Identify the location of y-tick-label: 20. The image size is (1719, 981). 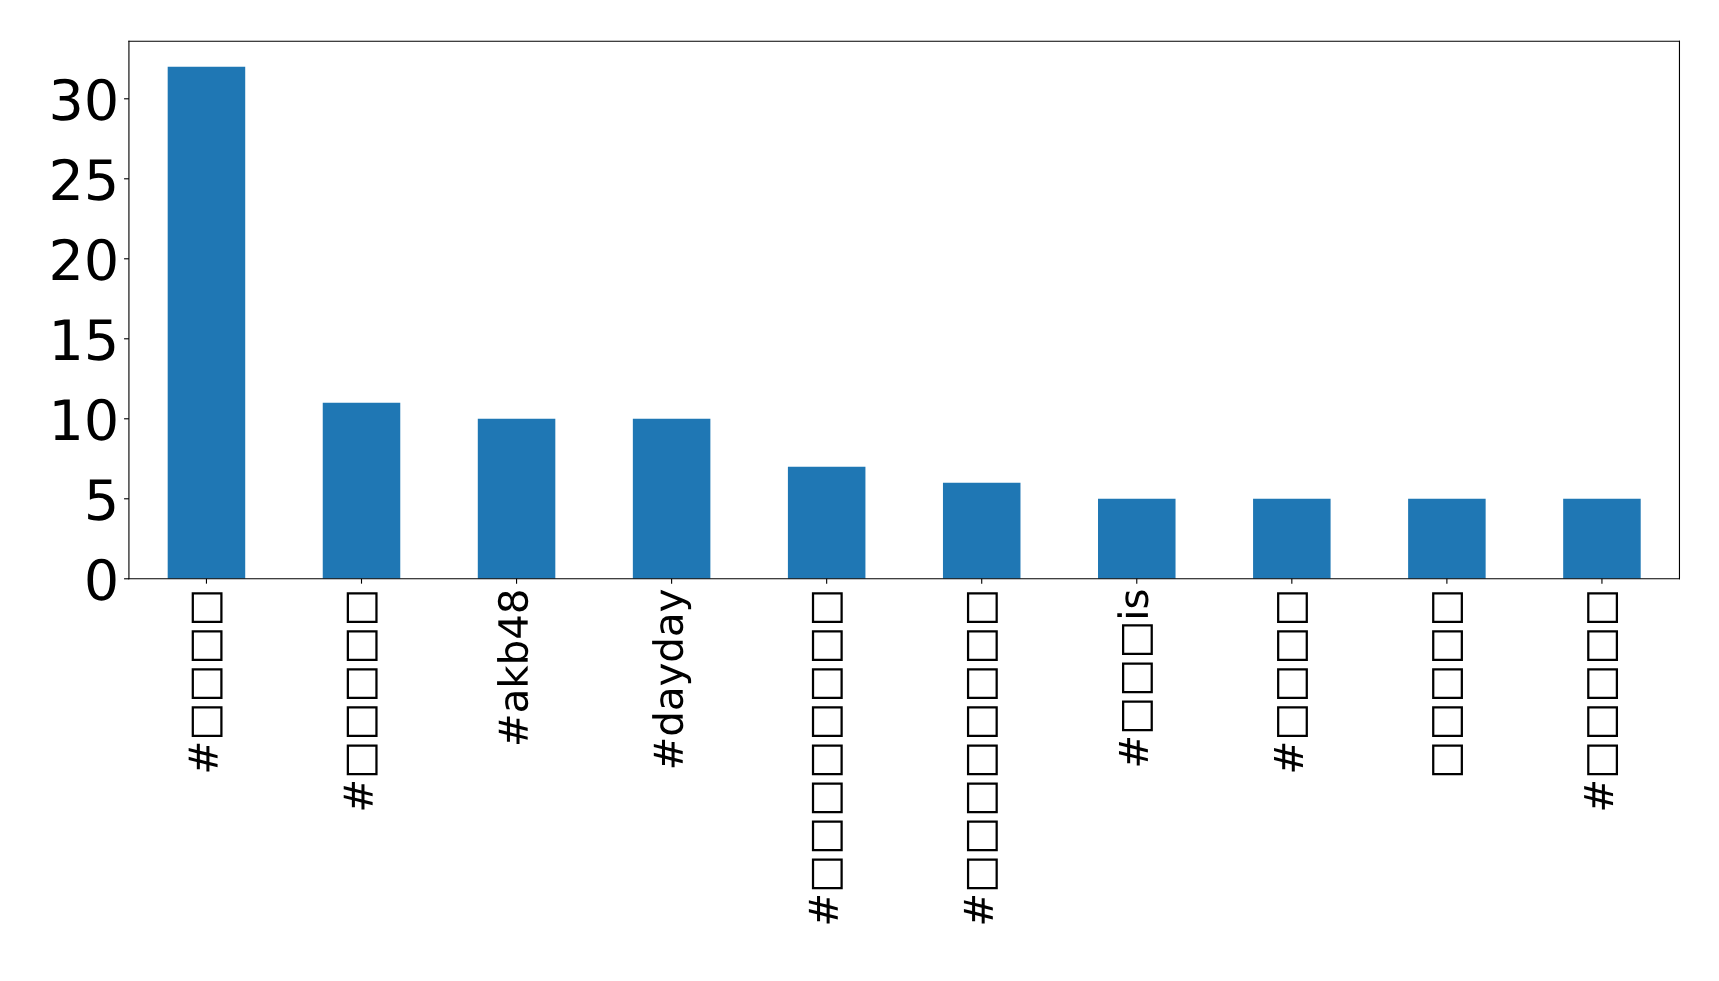
(84, 259).